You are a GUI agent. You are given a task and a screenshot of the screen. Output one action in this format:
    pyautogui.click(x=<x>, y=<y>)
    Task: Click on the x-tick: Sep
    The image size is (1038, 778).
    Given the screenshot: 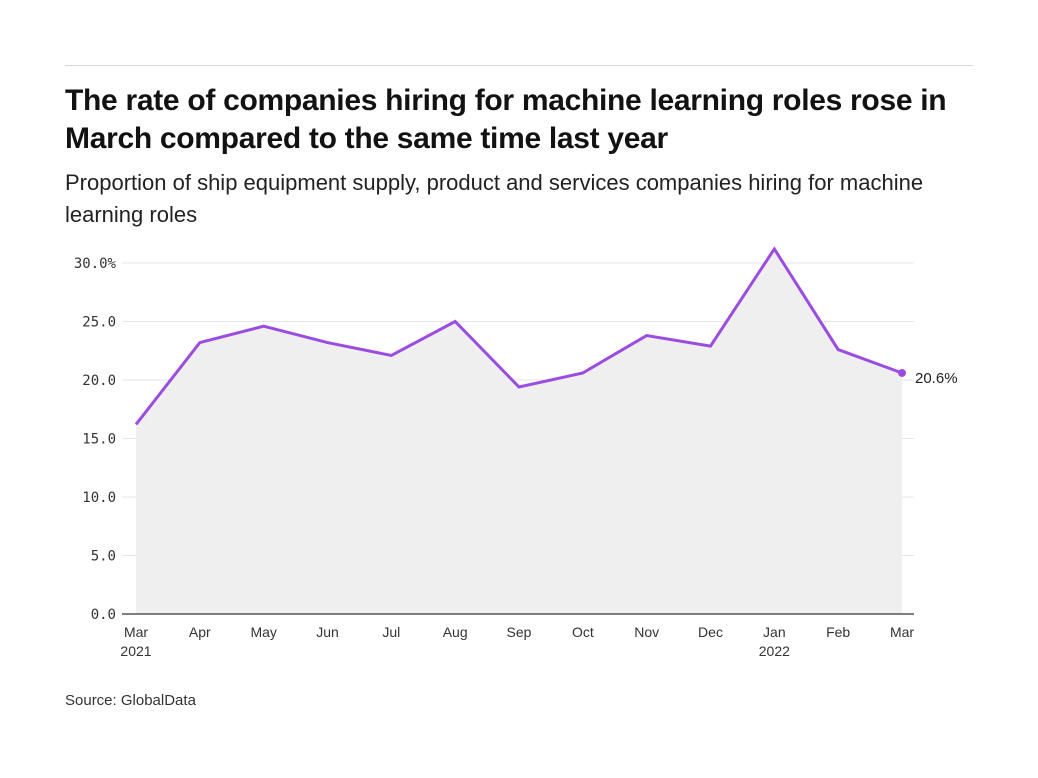 What is the action you would take?
    pyautogui.click(x=519, y=632)
    